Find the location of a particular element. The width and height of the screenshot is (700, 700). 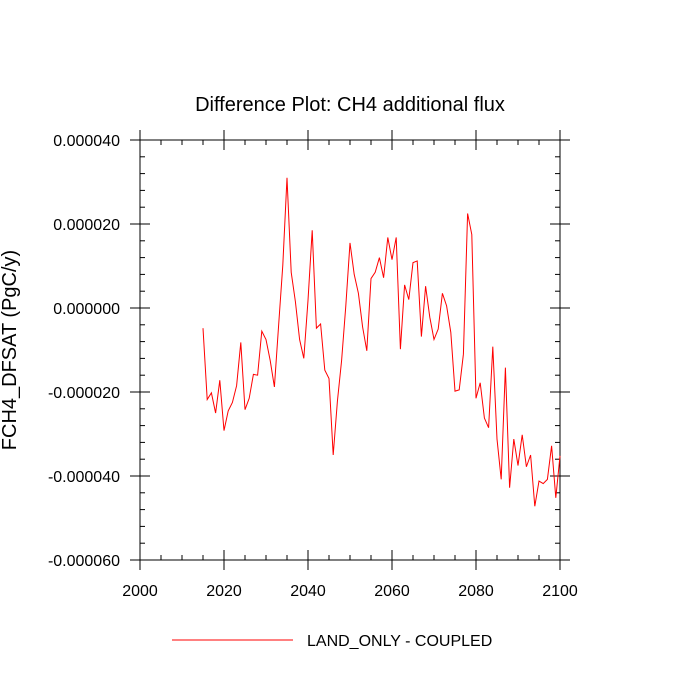

legend-label: LAND_ONLY - COUPLED is located at coordinates (399, 641).